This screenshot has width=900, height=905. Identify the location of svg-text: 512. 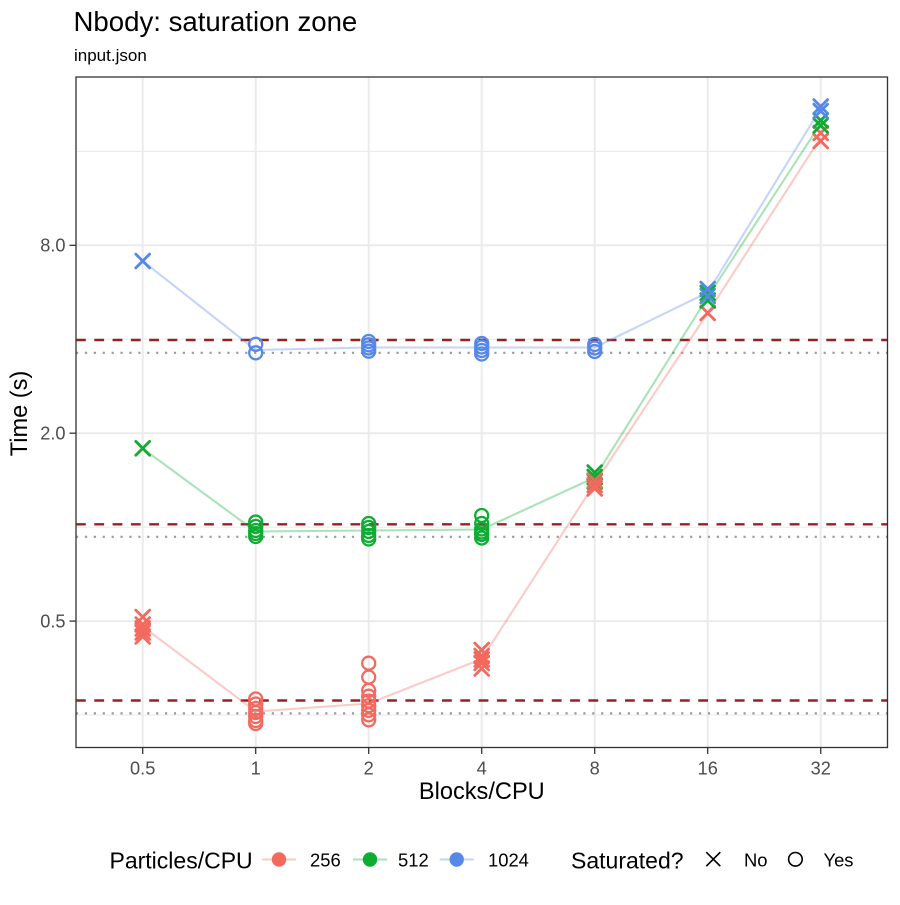
(413, 859).